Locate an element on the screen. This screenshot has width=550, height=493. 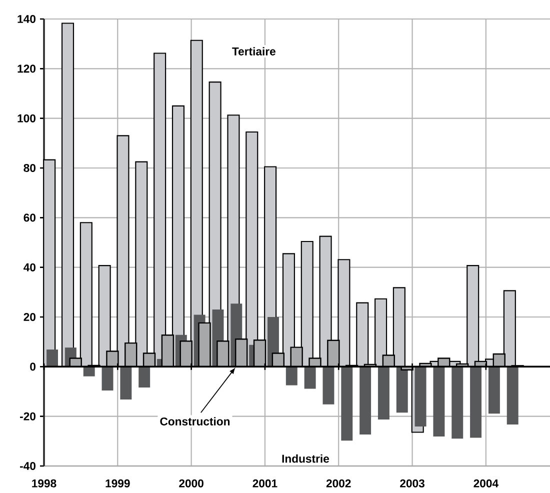
x-tick-label: 2003 is located at coordinates (412, 483).